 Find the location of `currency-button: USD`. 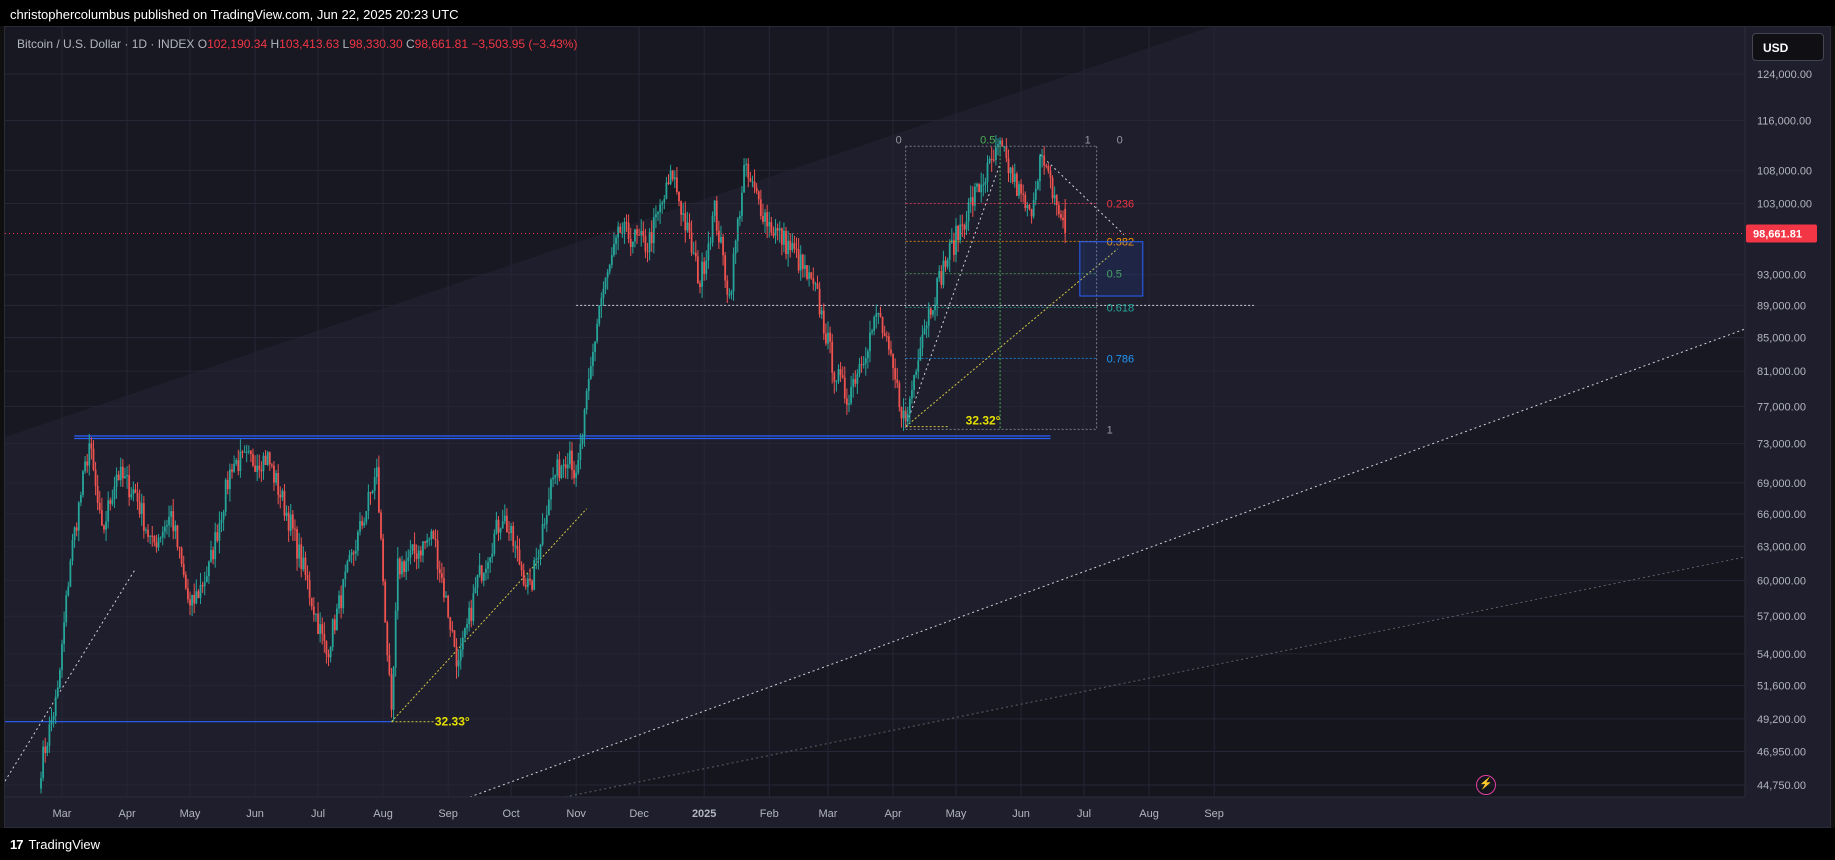

currency-button: USD is located at coordinates (1788, 47).